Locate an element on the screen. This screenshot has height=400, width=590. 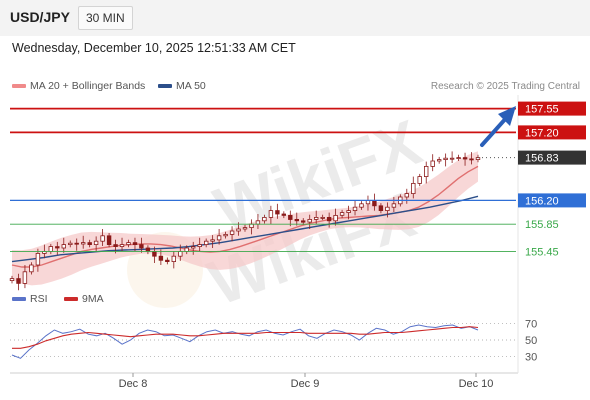
ma20-swatch is located at coordinates (19, 86).